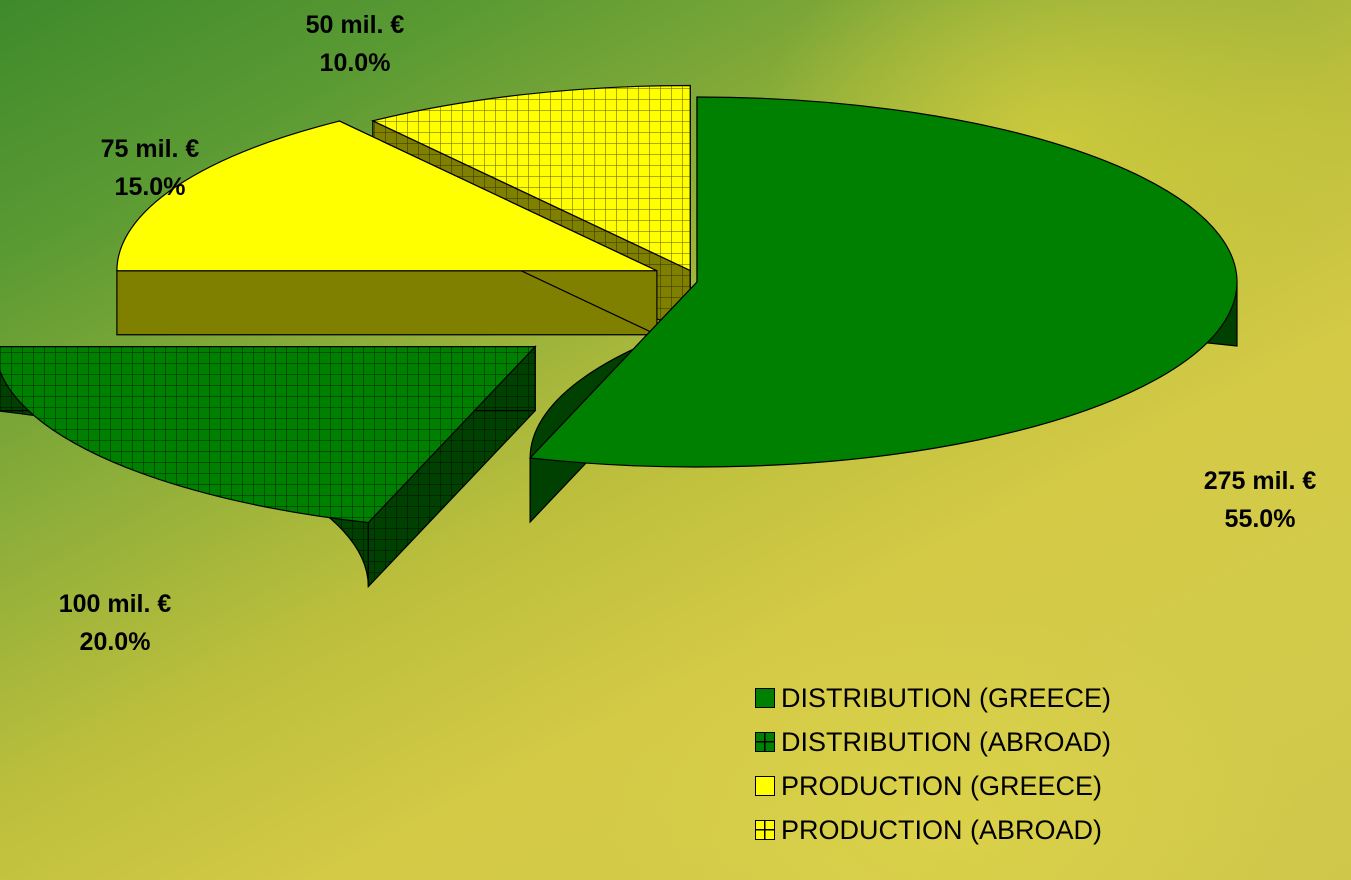 Image resolution: width=1351 pixels, height=880 pixels. I want to click on data-label-2: 100 mil. € 20.0%, so click(115, 623).